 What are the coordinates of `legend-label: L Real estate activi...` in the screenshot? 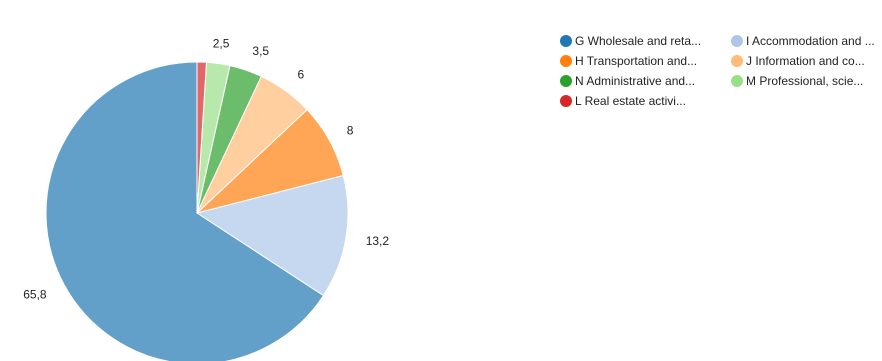 It's located at (630, 101).